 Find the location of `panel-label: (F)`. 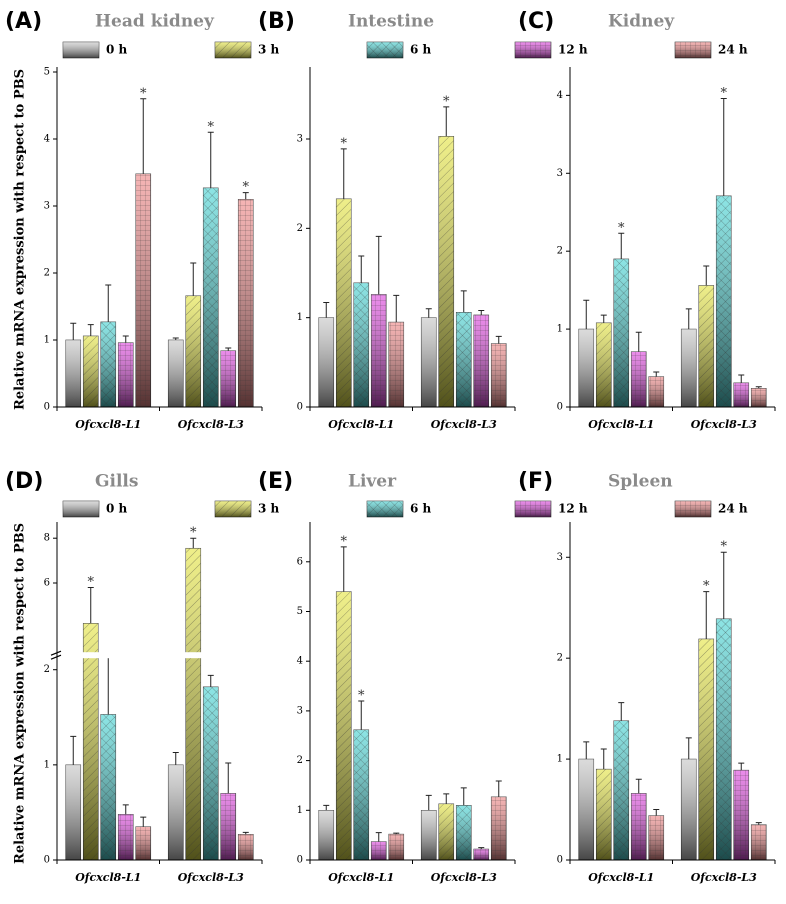

panel-label: (F) is located at coordinates (535, 481).